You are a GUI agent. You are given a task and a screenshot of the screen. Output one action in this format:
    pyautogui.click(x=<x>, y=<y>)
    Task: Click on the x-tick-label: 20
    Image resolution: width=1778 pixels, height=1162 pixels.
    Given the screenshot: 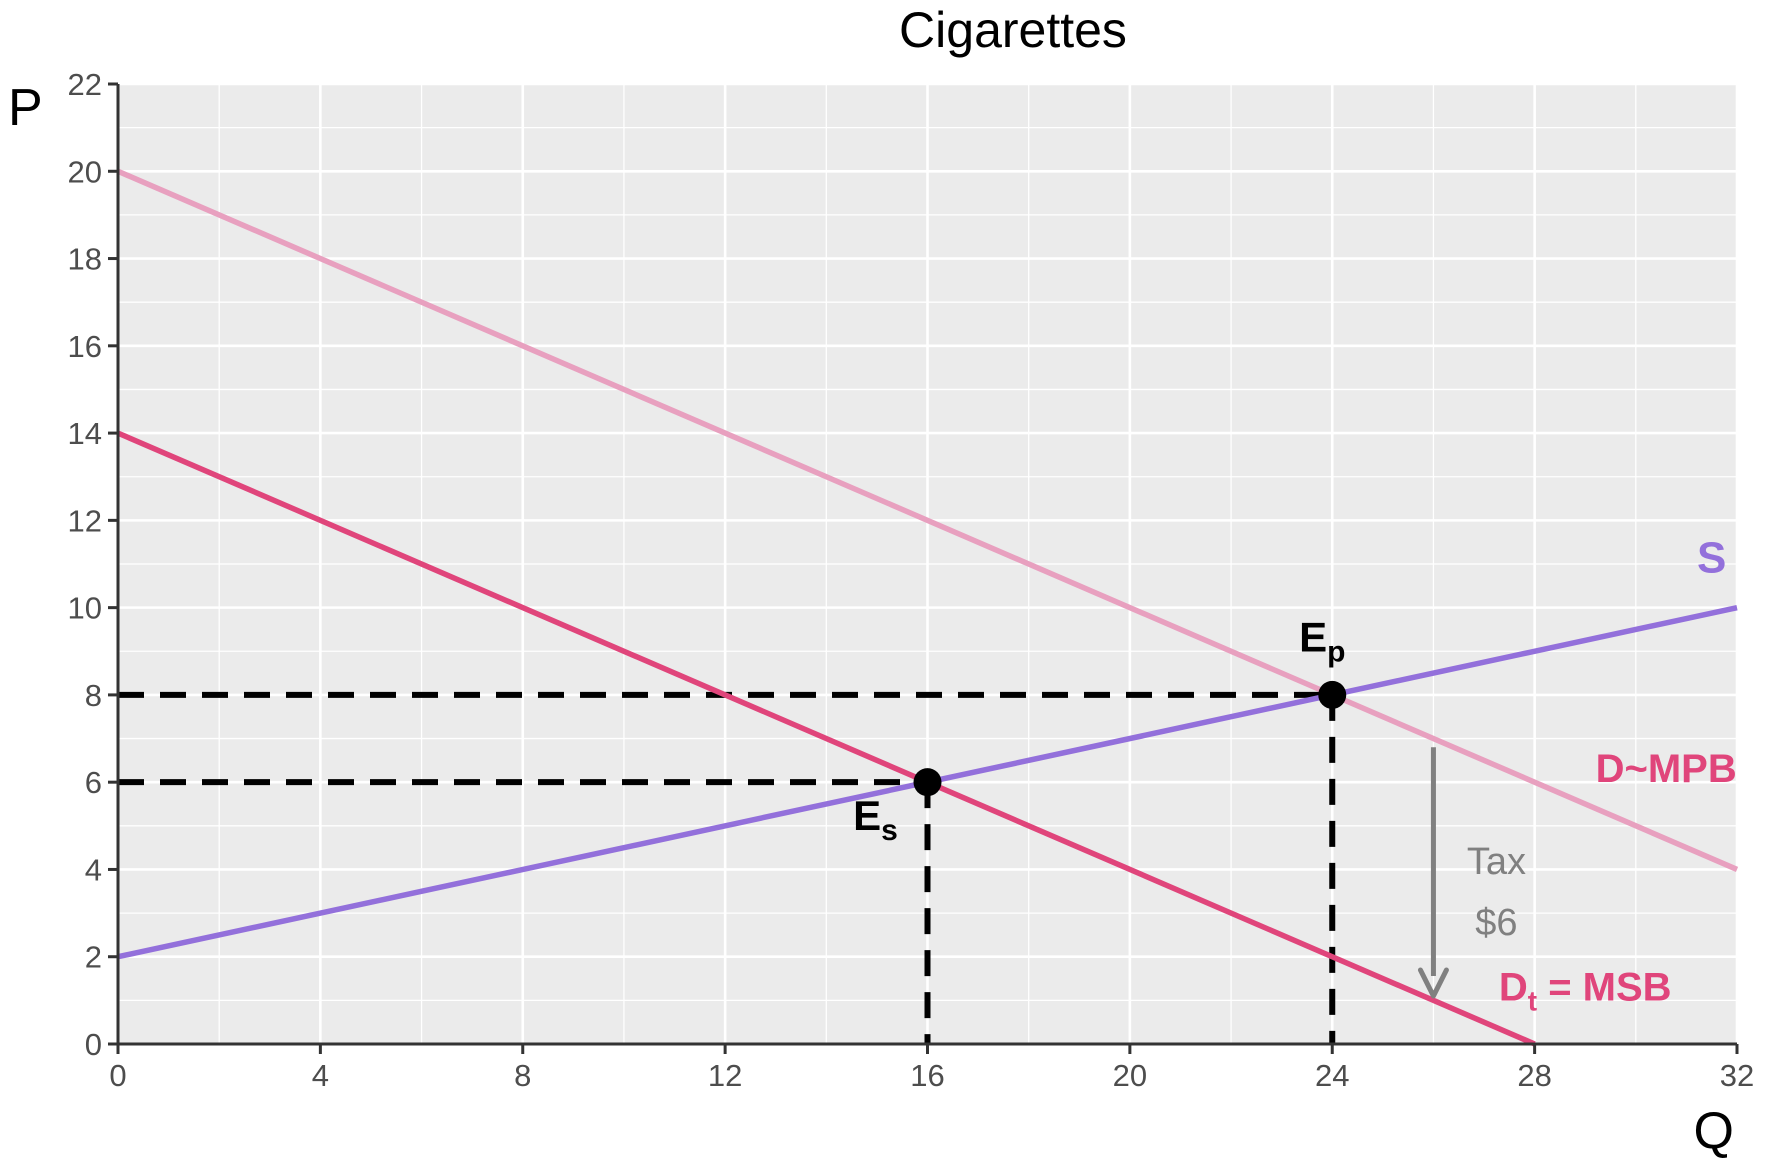 What is the action you would take?
    pyautogui.click(x=1130, y=1075)
    